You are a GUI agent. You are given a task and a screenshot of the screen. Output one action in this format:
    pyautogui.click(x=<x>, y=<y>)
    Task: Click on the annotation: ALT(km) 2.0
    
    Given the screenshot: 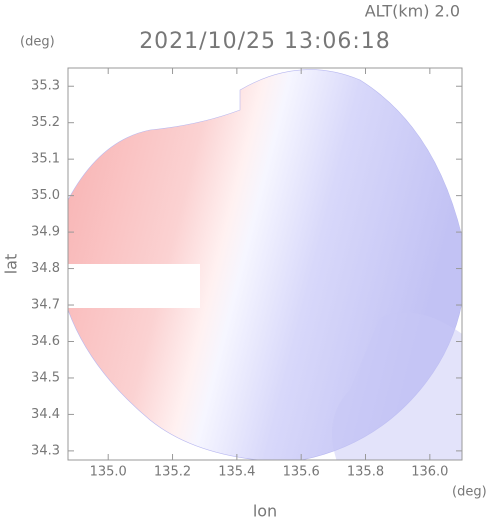 What is the action you would take?
    pyautogui.click(x=412, y=11)
    